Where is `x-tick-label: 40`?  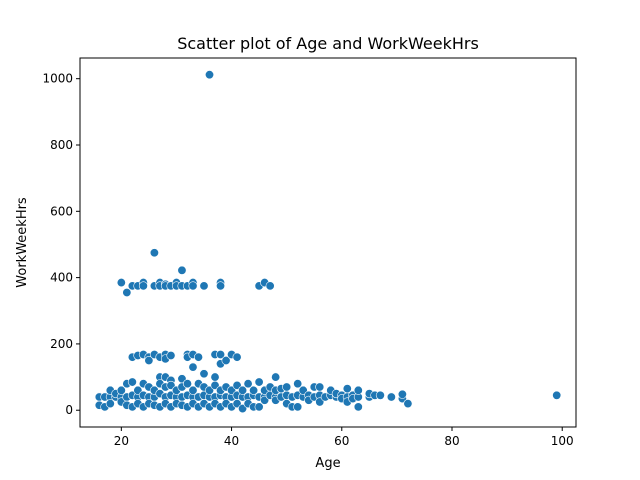
x-tick-label: 40 is located at coordinates (231, 441).